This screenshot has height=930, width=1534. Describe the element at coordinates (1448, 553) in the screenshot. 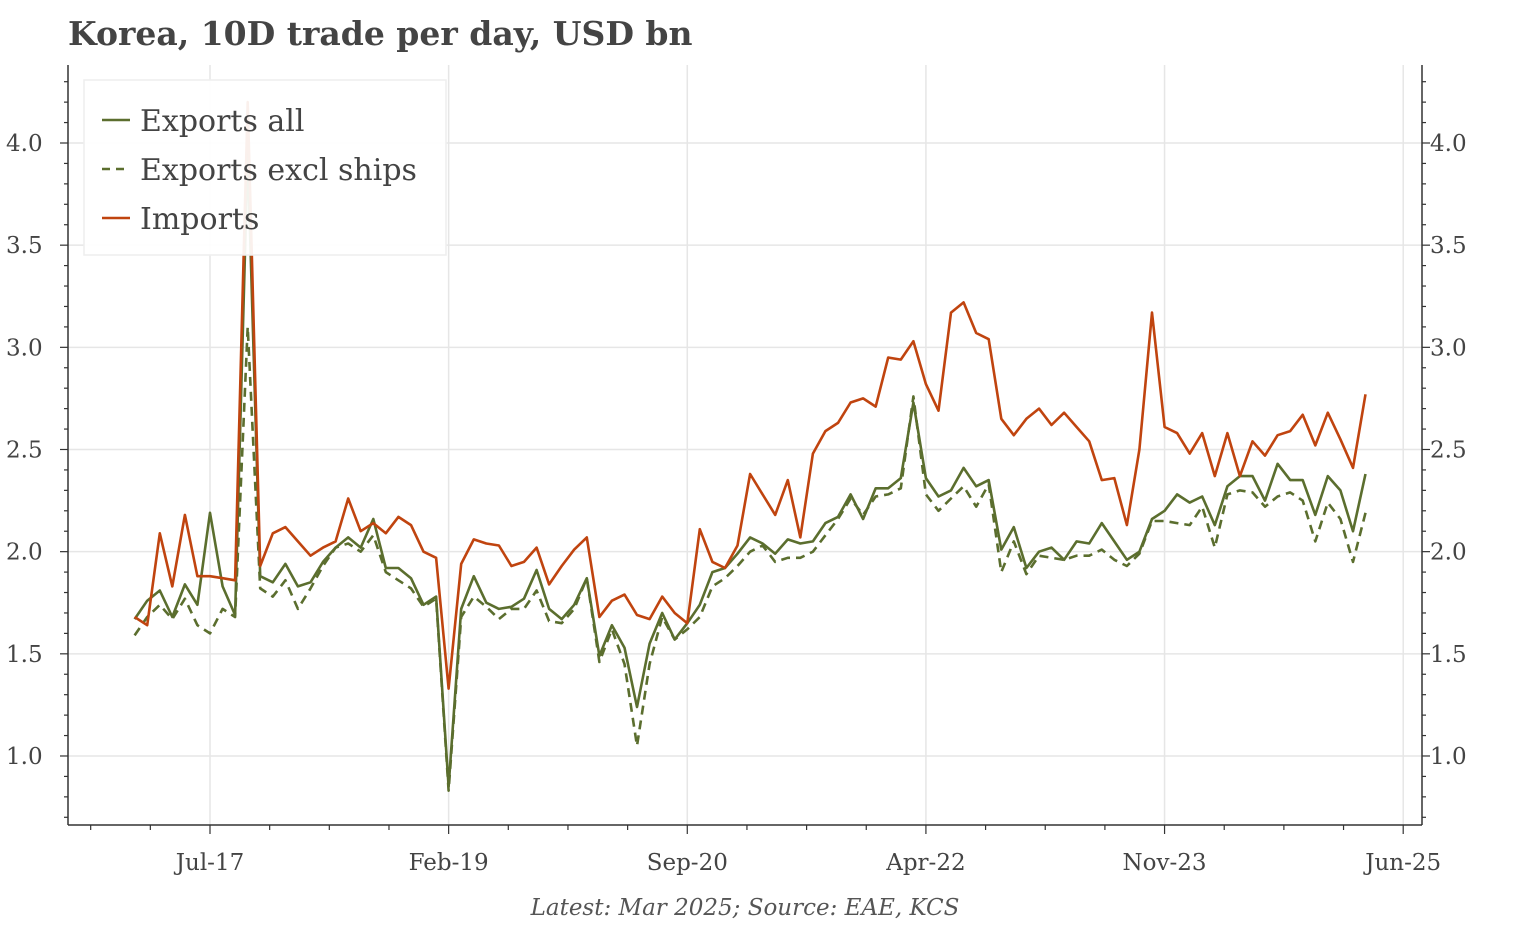

I see `y-tick-label-right: 2.0` at that location.